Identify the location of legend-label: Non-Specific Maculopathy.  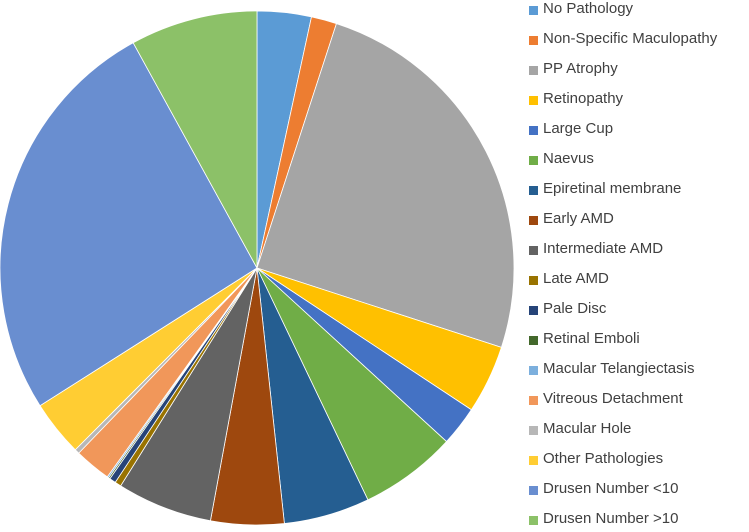
(630, 38).